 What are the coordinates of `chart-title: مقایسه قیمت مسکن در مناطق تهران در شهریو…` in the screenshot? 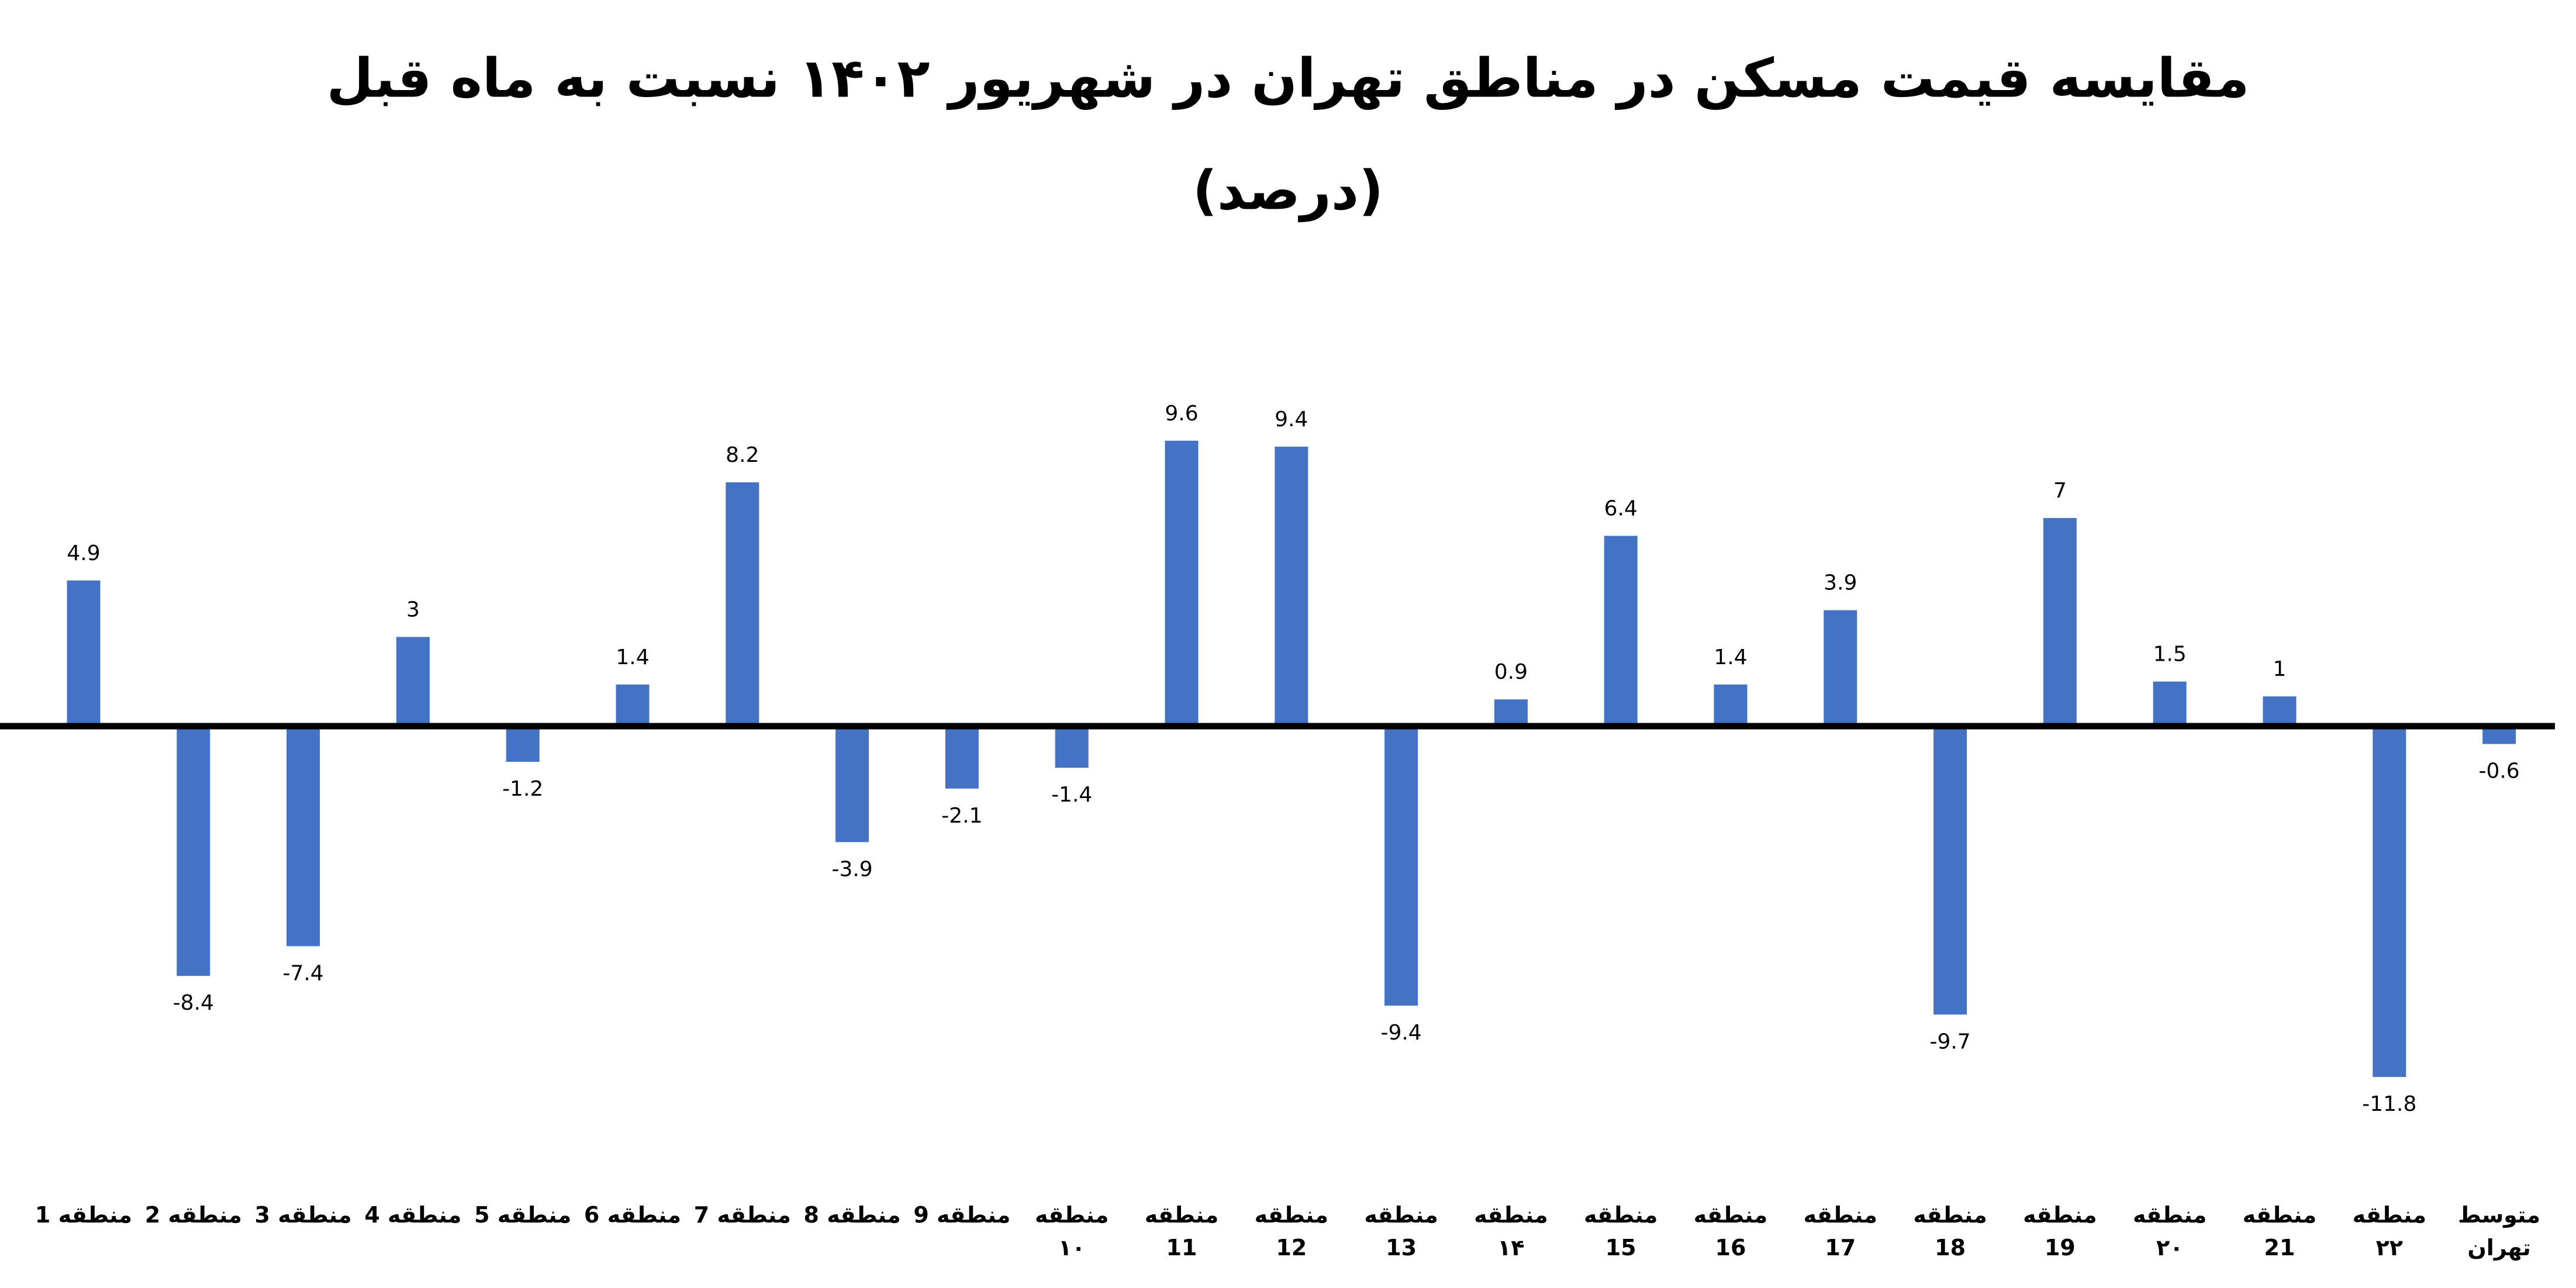 It's located at (1288, 78).